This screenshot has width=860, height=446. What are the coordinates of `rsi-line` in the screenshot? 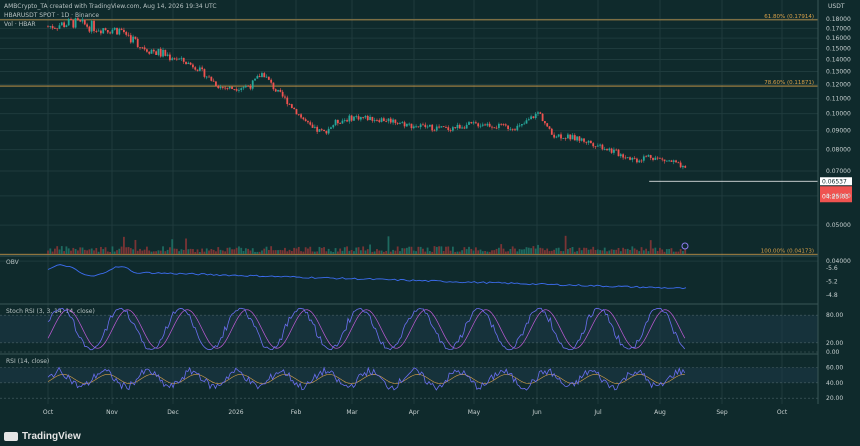 It's located at (366, 378).